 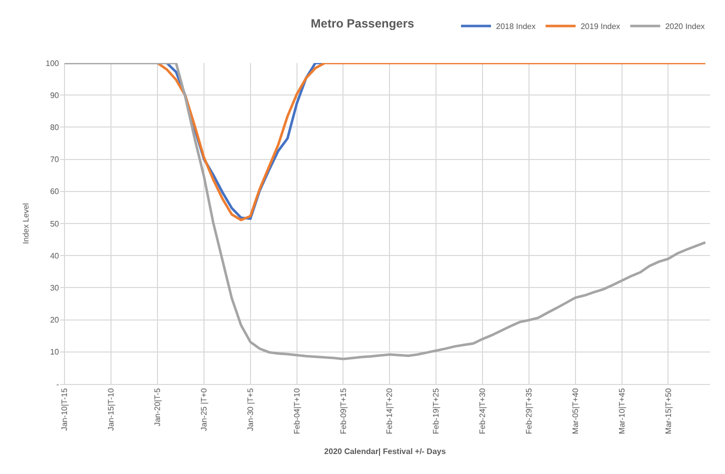 I want to click on y-tick-label: 50, so click(x=55, y=223).